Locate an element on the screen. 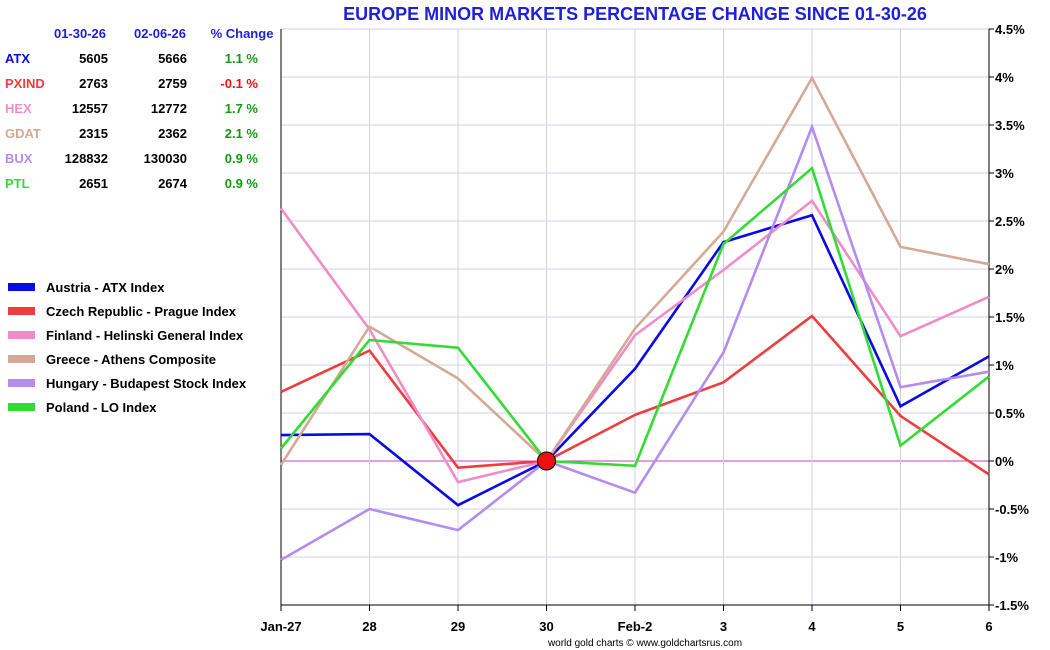 This screenshot has height=650, width=1050. x-tick-label: Jan-27 is located at coordinates (280, 626).